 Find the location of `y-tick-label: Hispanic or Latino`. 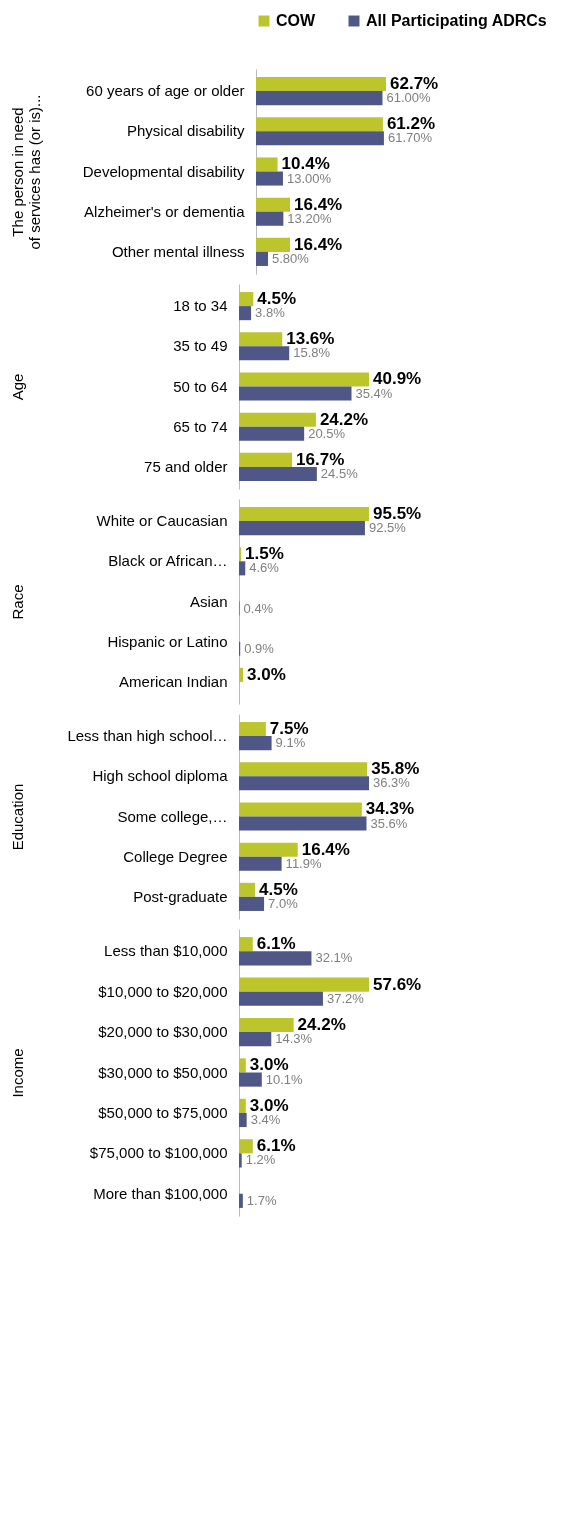

y-tick-label: Hispanic or Latino is located at coordinates (167, 641).